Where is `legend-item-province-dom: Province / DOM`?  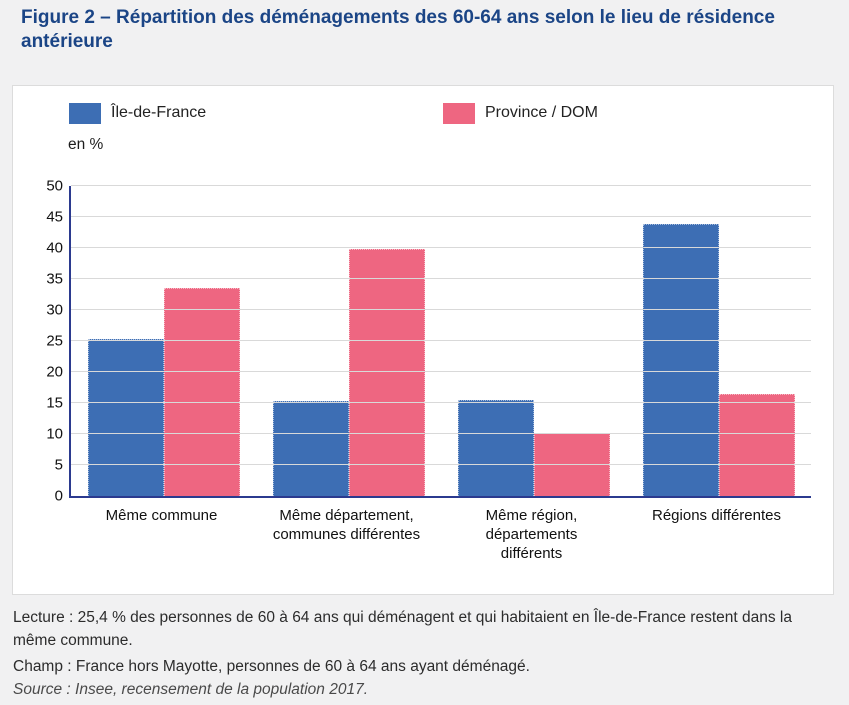 legend-item-province-dom: Province / DOM is located at coordinates (520, 113).